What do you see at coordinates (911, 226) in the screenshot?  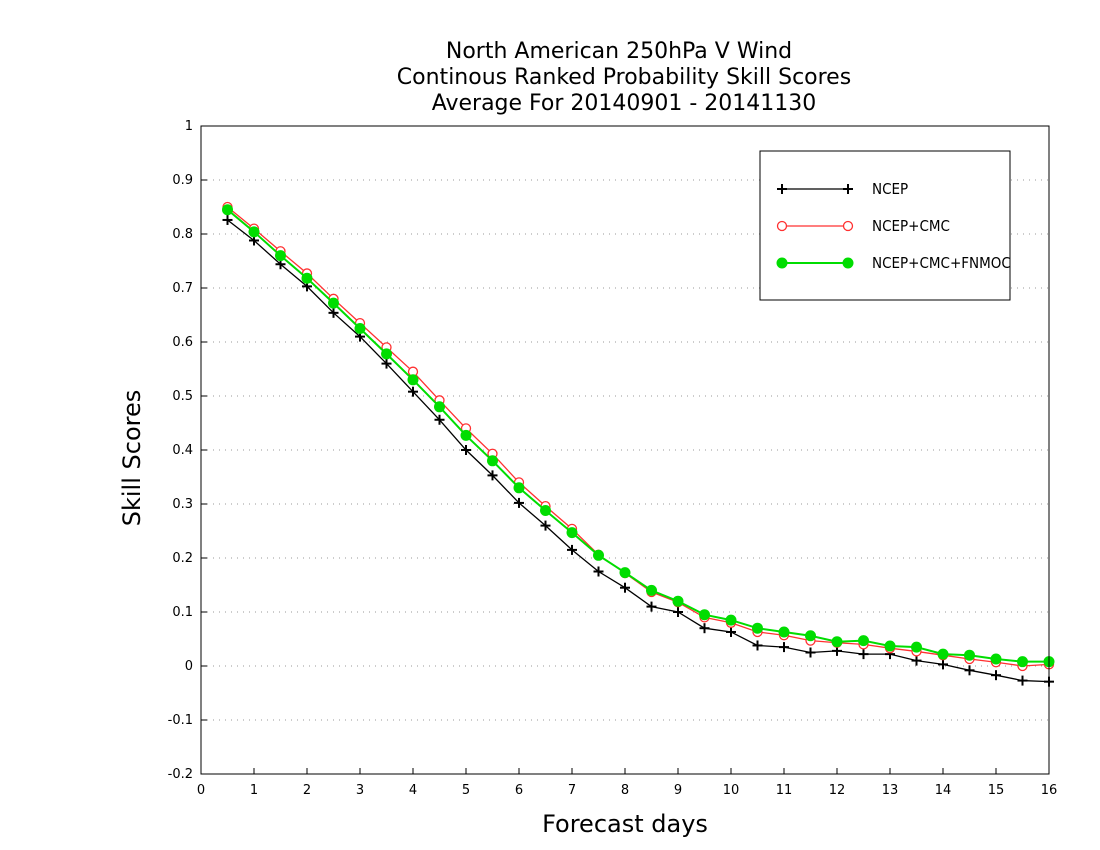 I see `legend-label: NCEP+CMC` at bounding box center [911, 226].